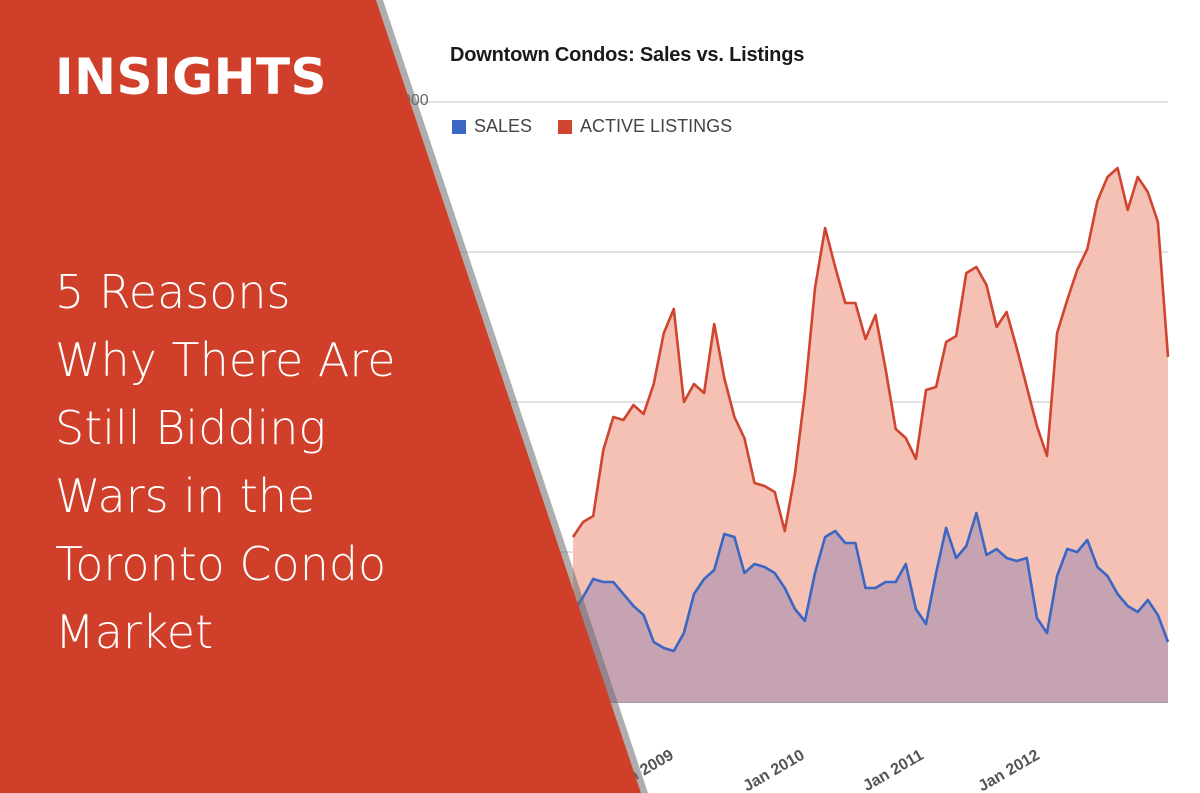  I want to click on headline-line: 5 Reasons, so click(173, 292).